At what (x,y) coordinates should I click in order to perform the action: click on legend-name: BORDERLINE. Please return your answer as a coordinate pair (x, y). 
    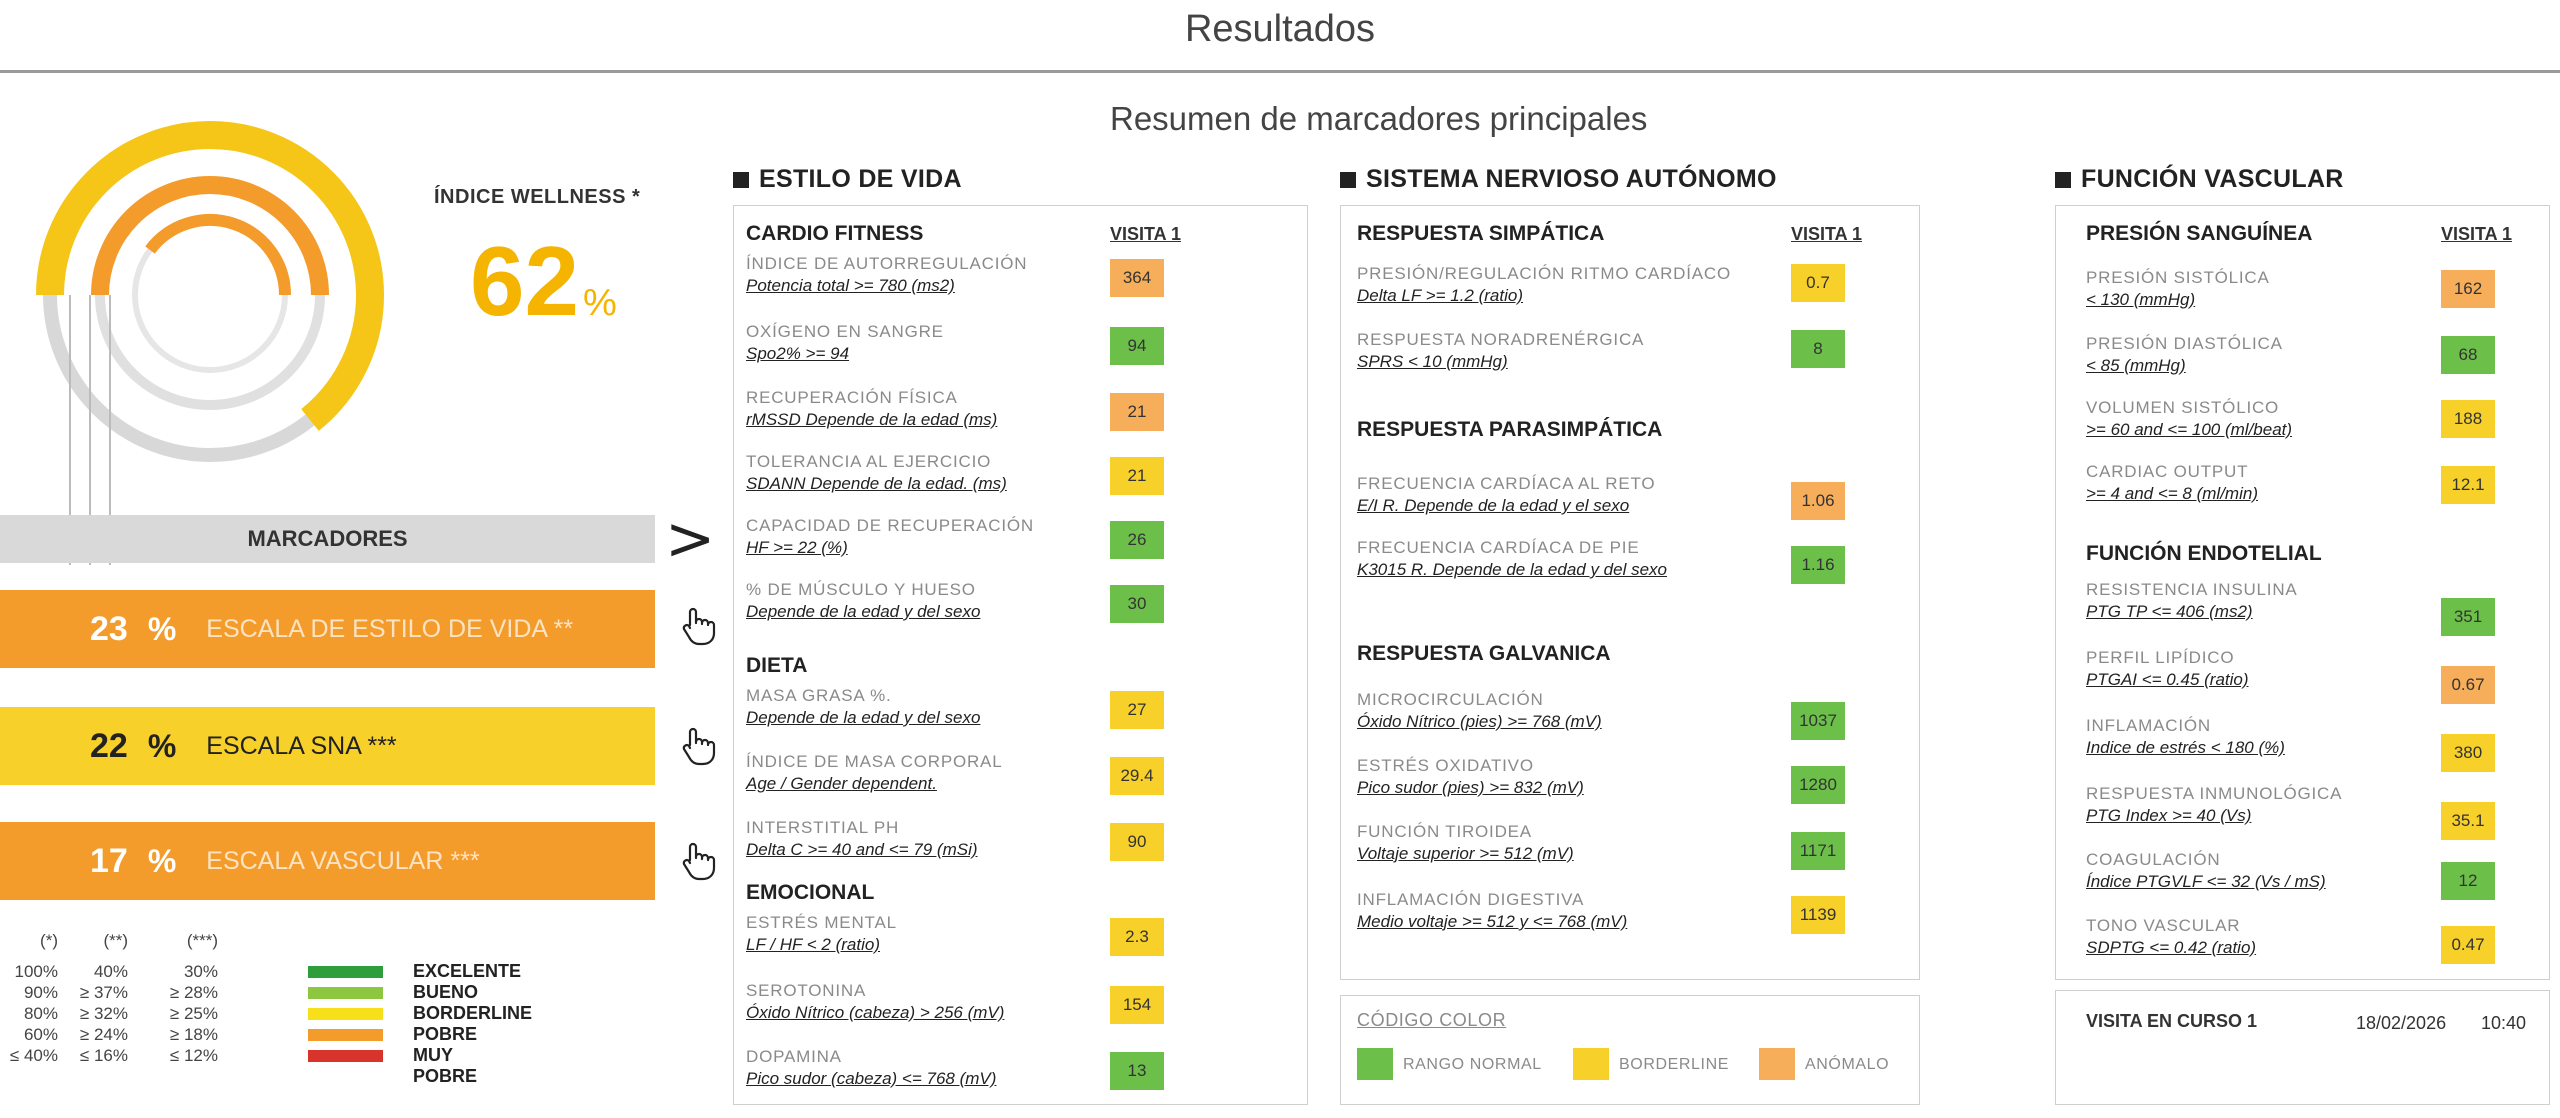
    Looking at the image, I should click on (473, 1013).